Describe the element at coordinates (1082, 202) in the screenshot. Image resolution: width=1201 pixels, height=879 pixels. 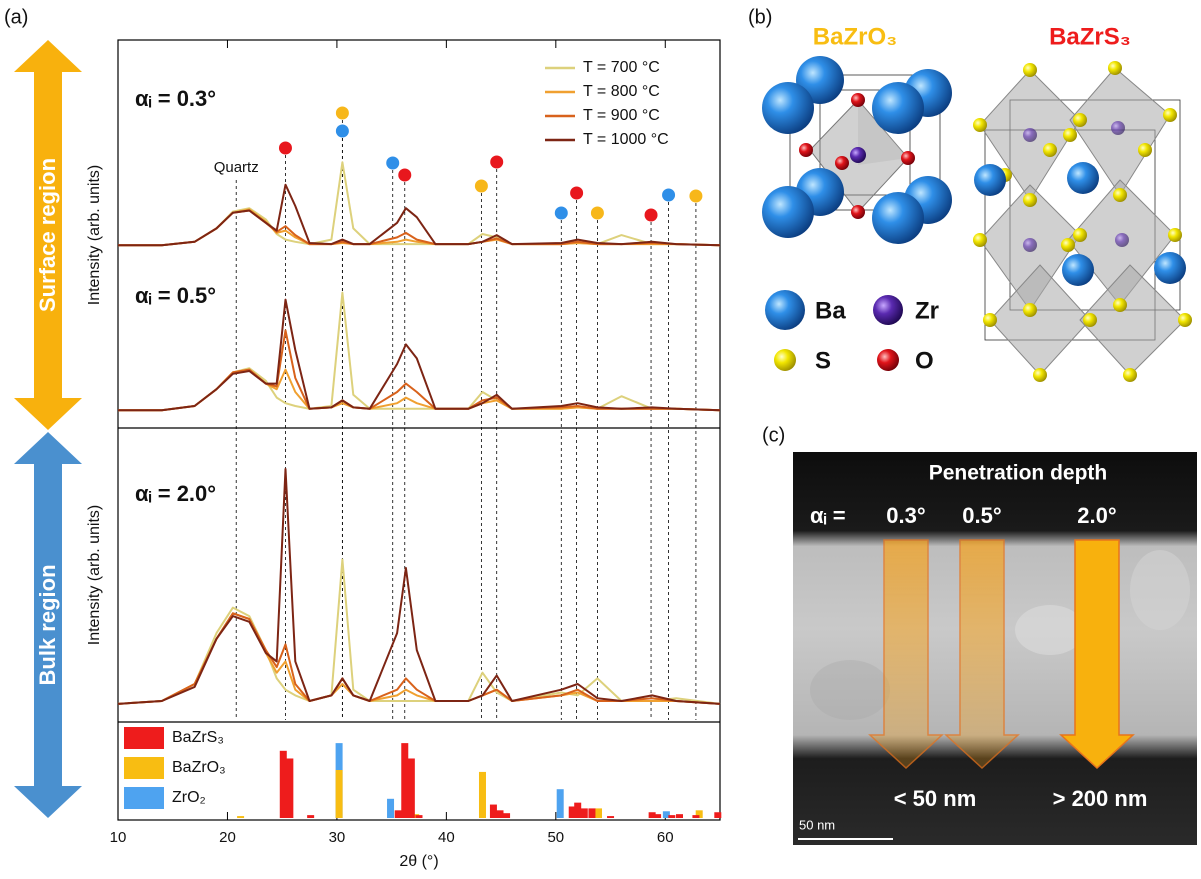
I see `sulfide-structure: BaZrS₃` at that location.